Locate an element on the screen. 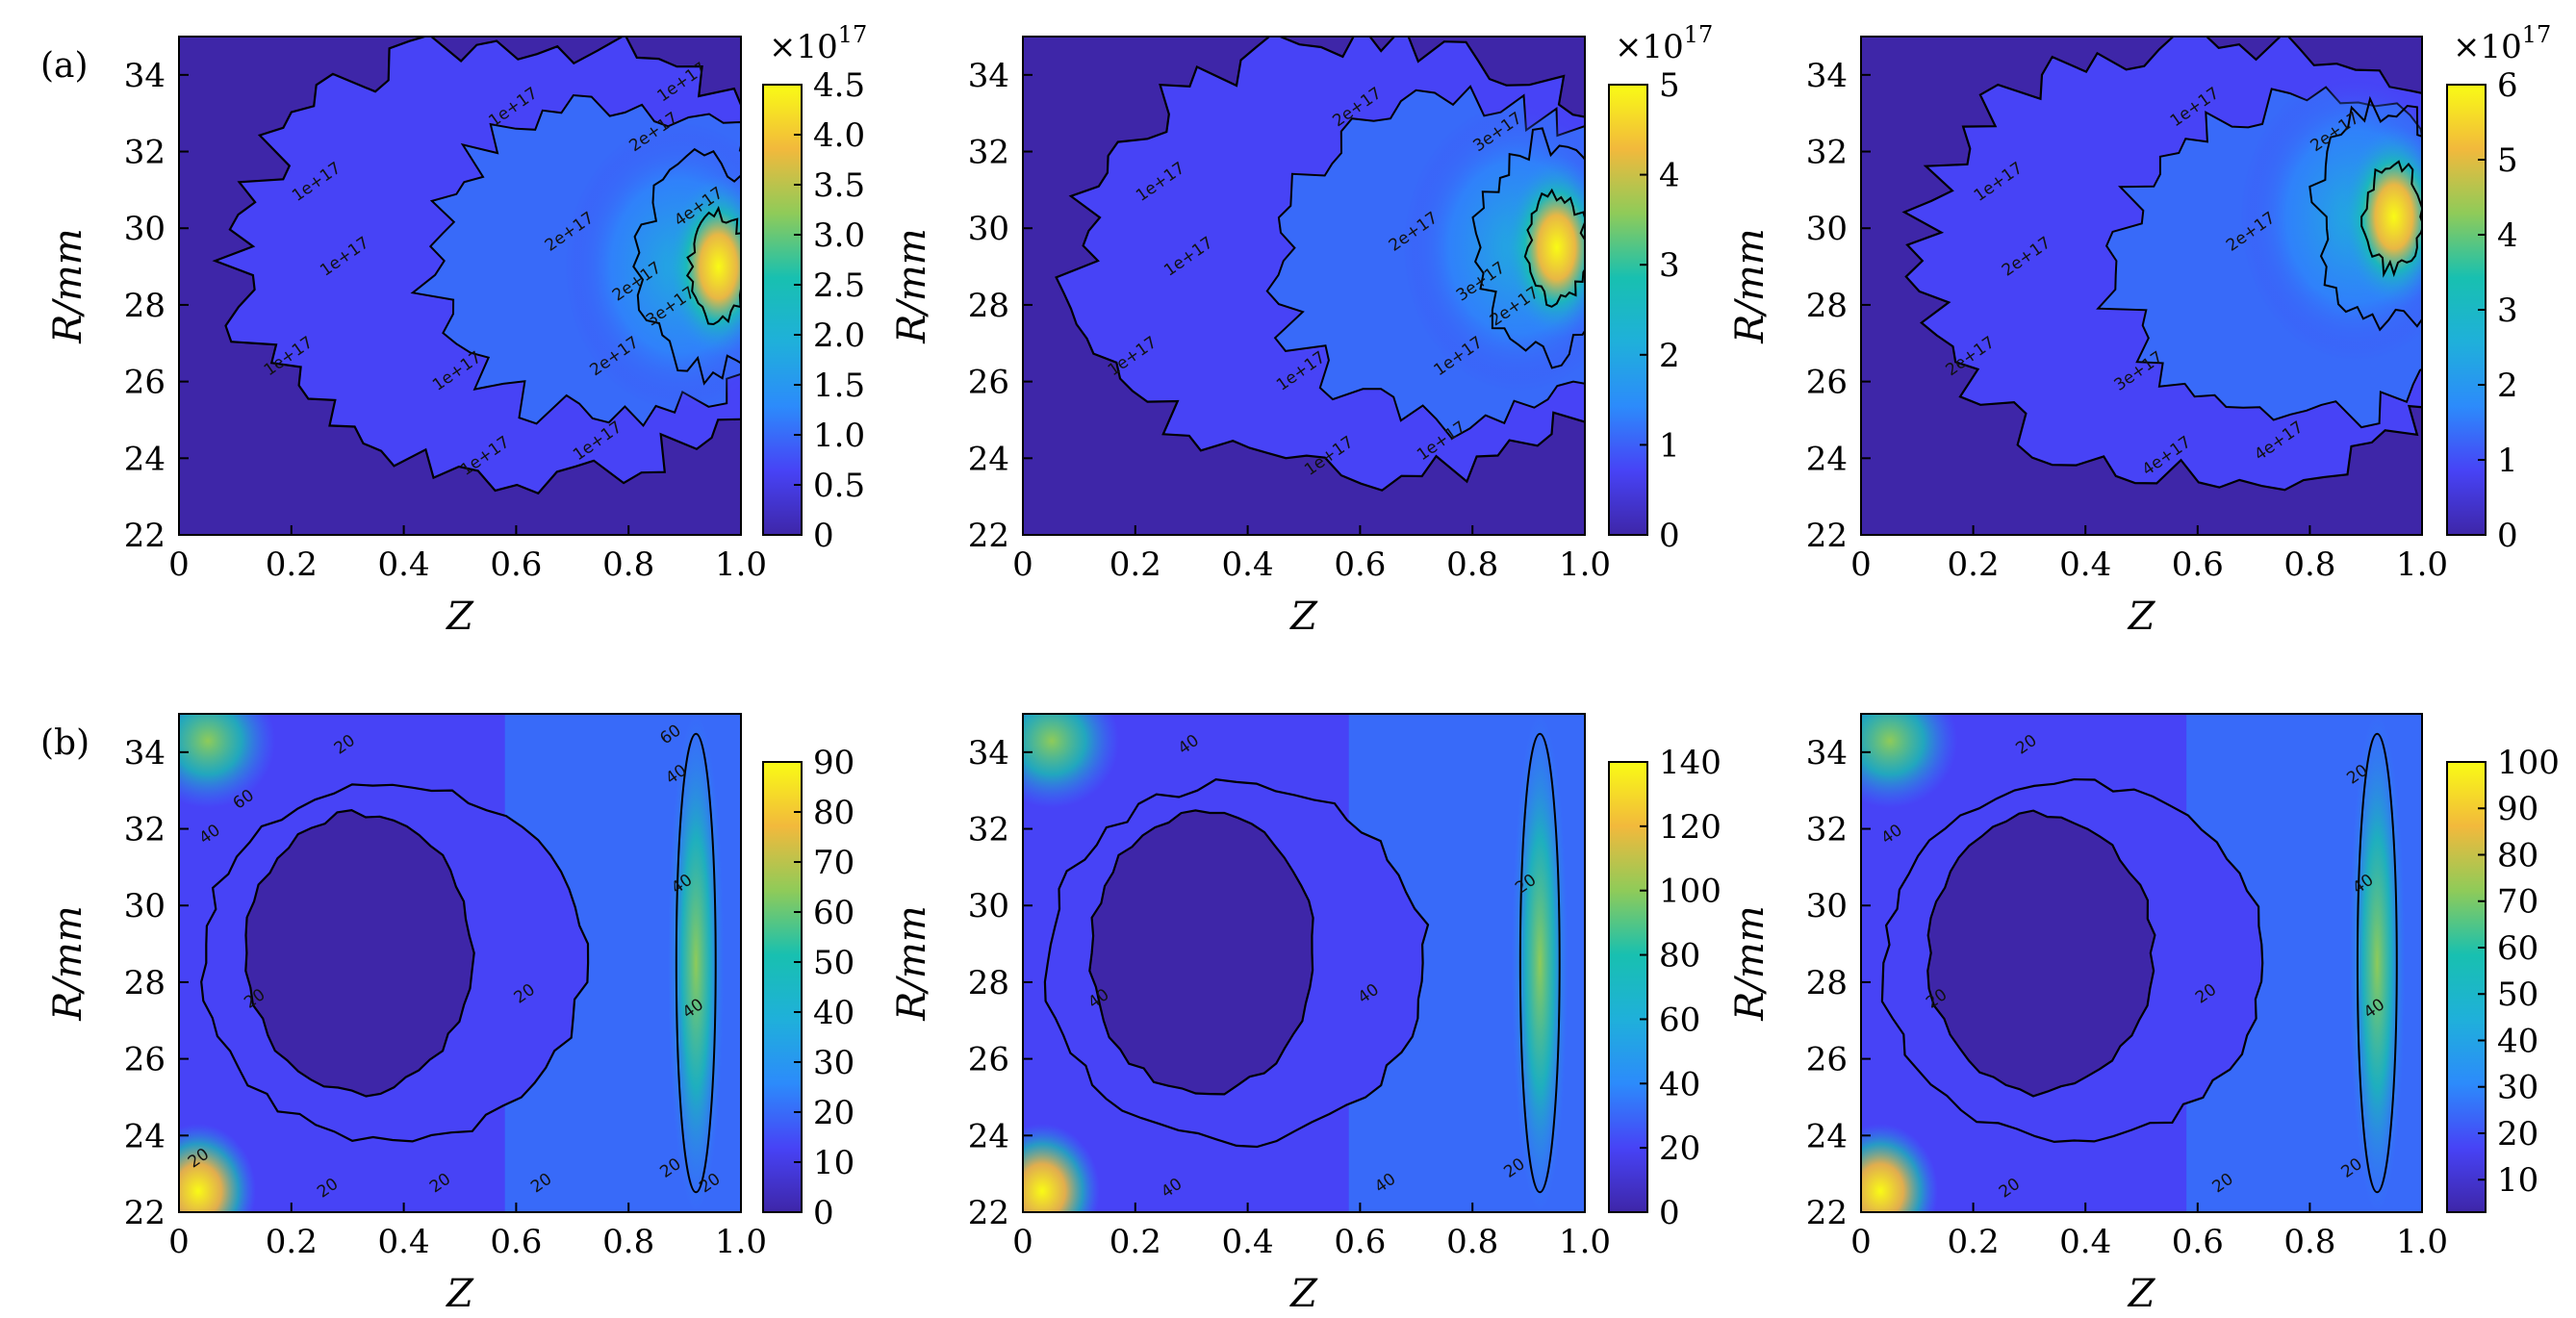  colorbar-multiplier-exponent: 17 is located at coordinates (853, 34).